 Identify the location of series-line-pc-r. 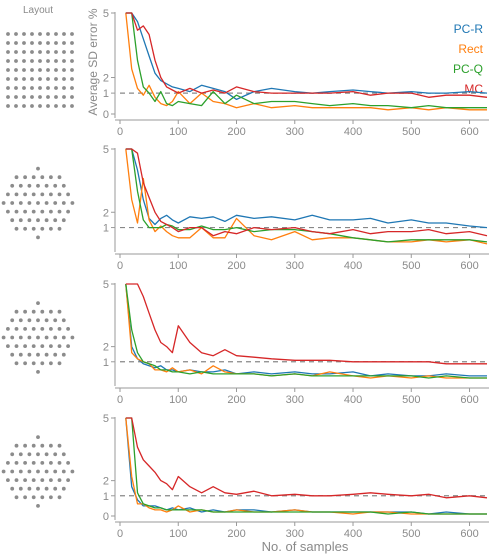
(306, 466).